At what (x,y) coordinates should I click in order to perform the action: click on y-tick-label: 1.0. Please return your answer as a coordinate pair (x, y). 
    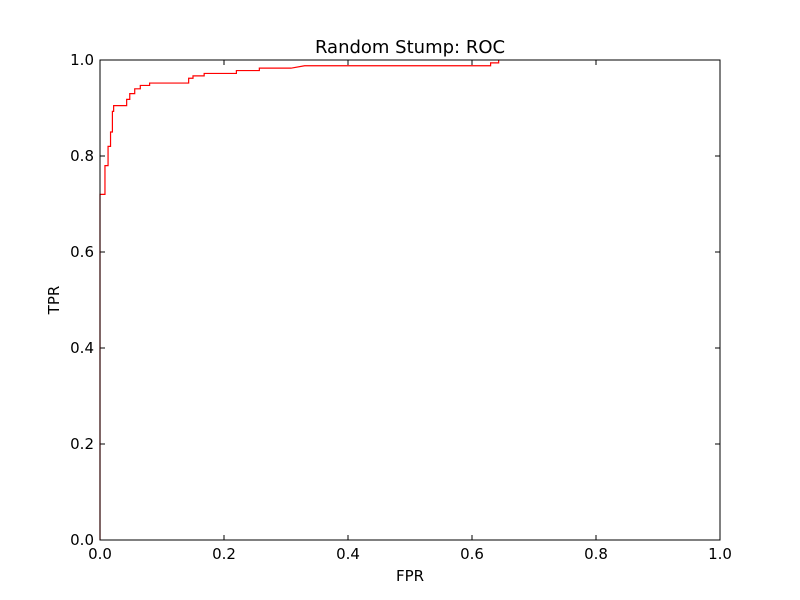
    Looking at the image, I should click on (82, 60).